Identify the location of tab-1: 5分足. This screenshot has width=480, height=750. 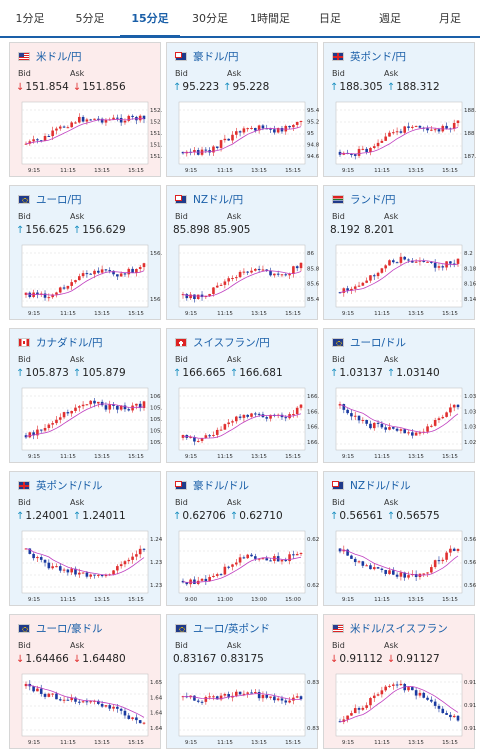
(90, 18).